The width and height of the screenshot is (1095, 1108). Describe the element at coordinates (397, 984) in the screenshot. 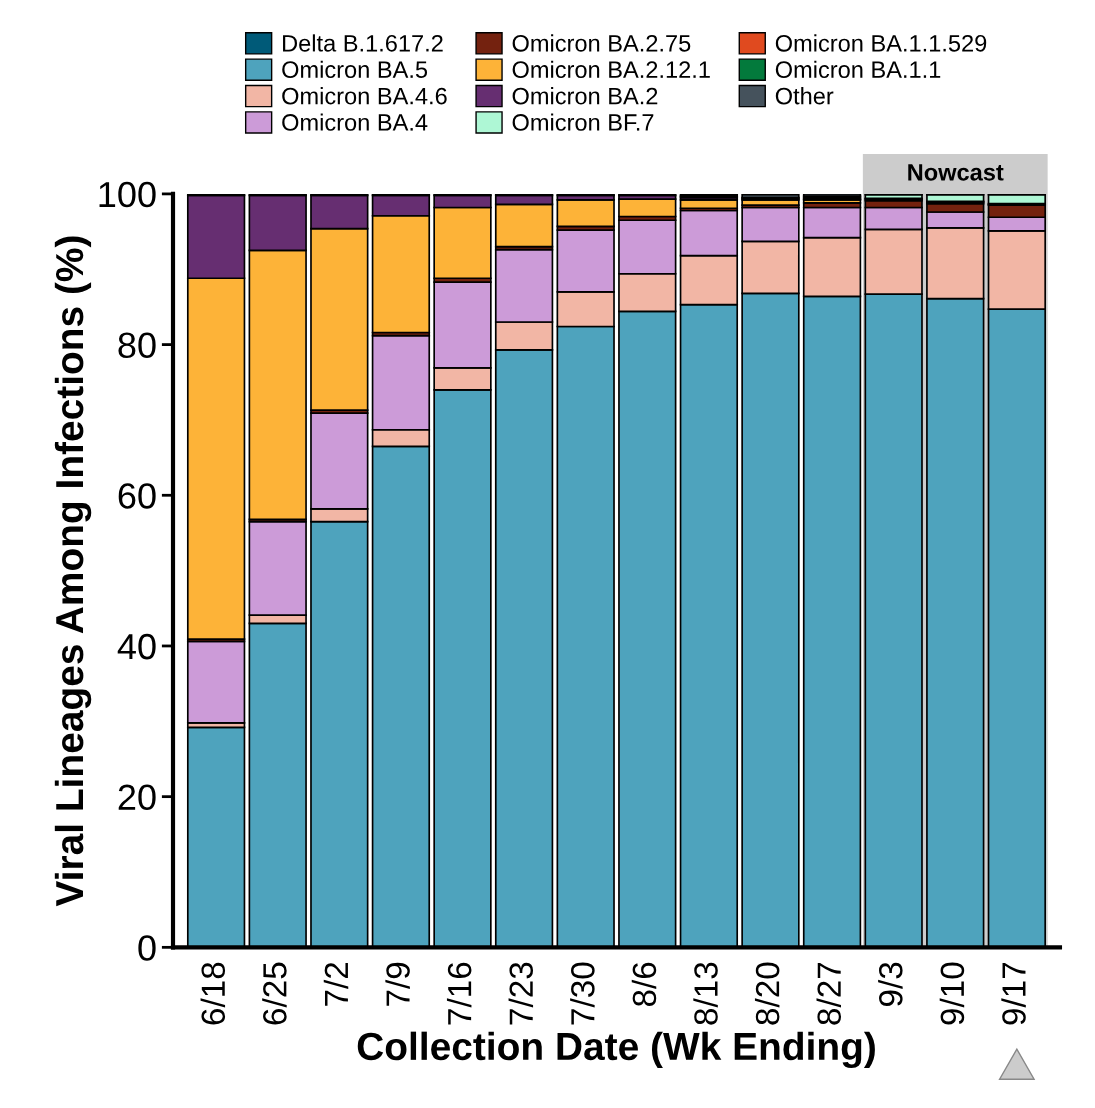

I see `x-tick-label: 7/9` at that location.